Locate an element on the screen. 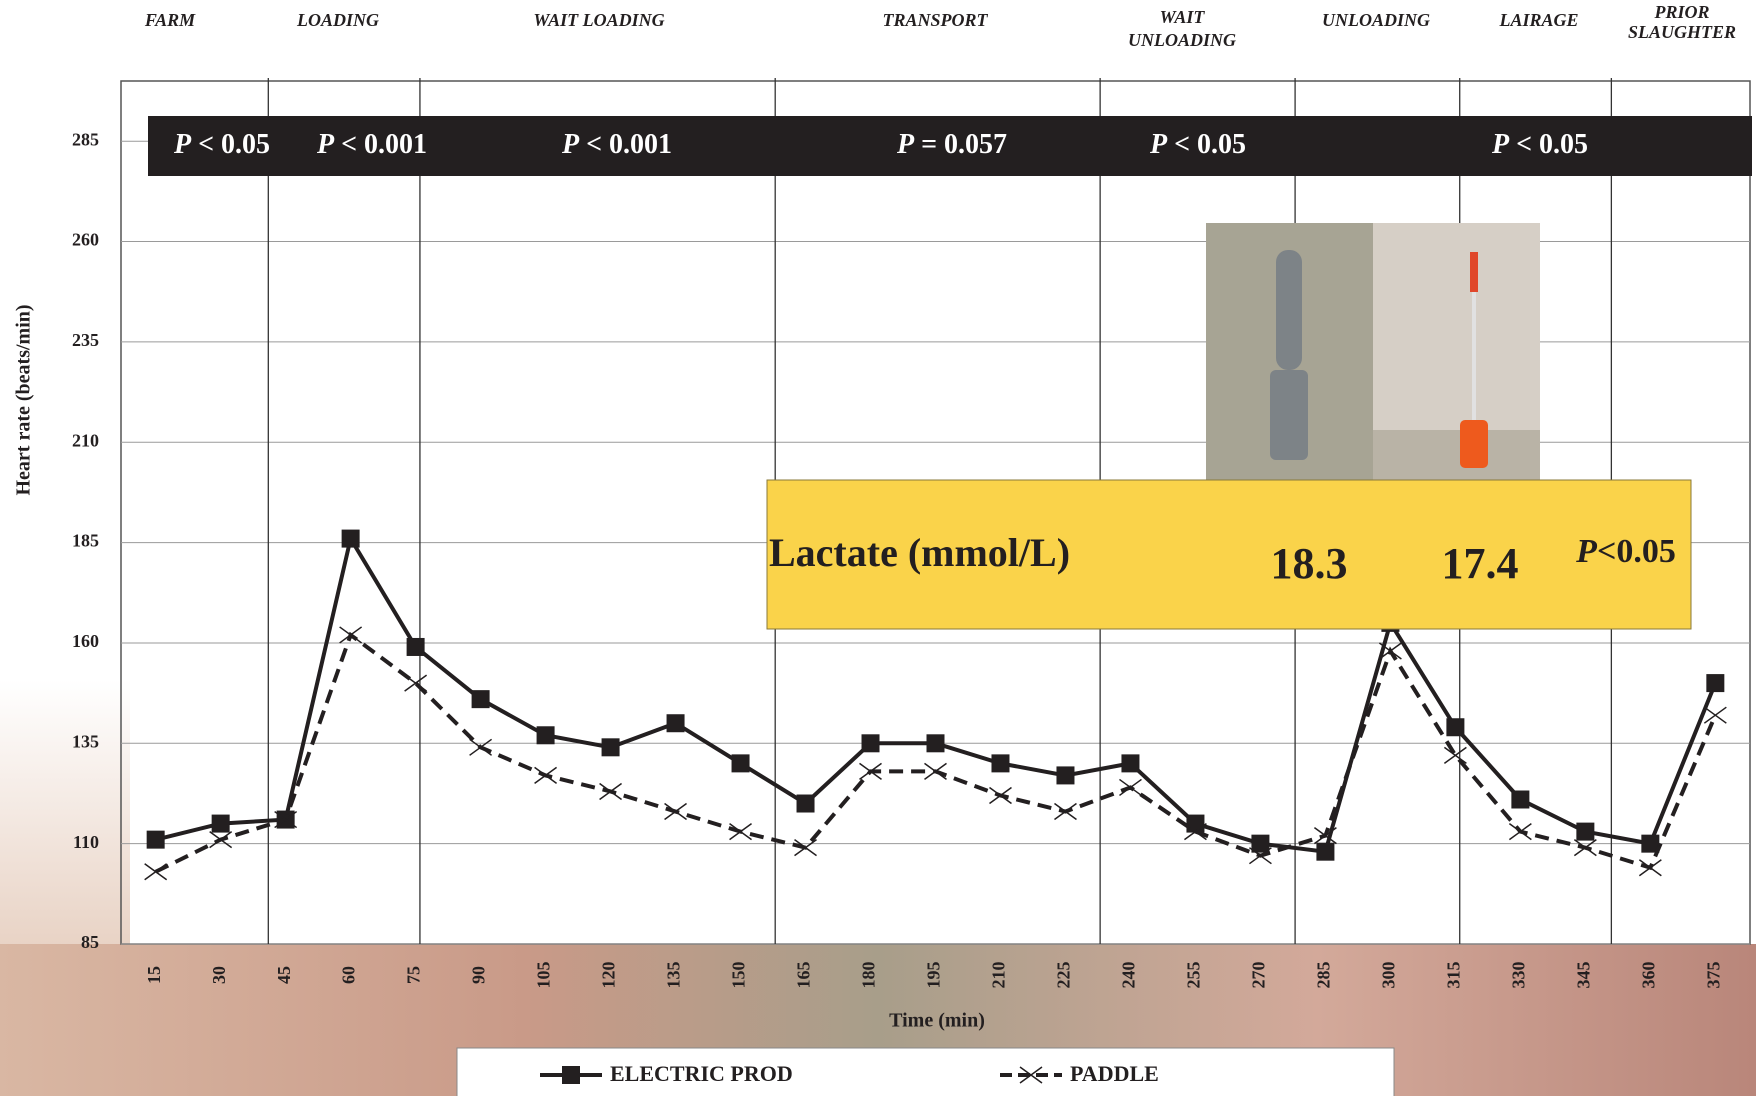  x-tick-label: 150 is located at coordinates (739, 975).